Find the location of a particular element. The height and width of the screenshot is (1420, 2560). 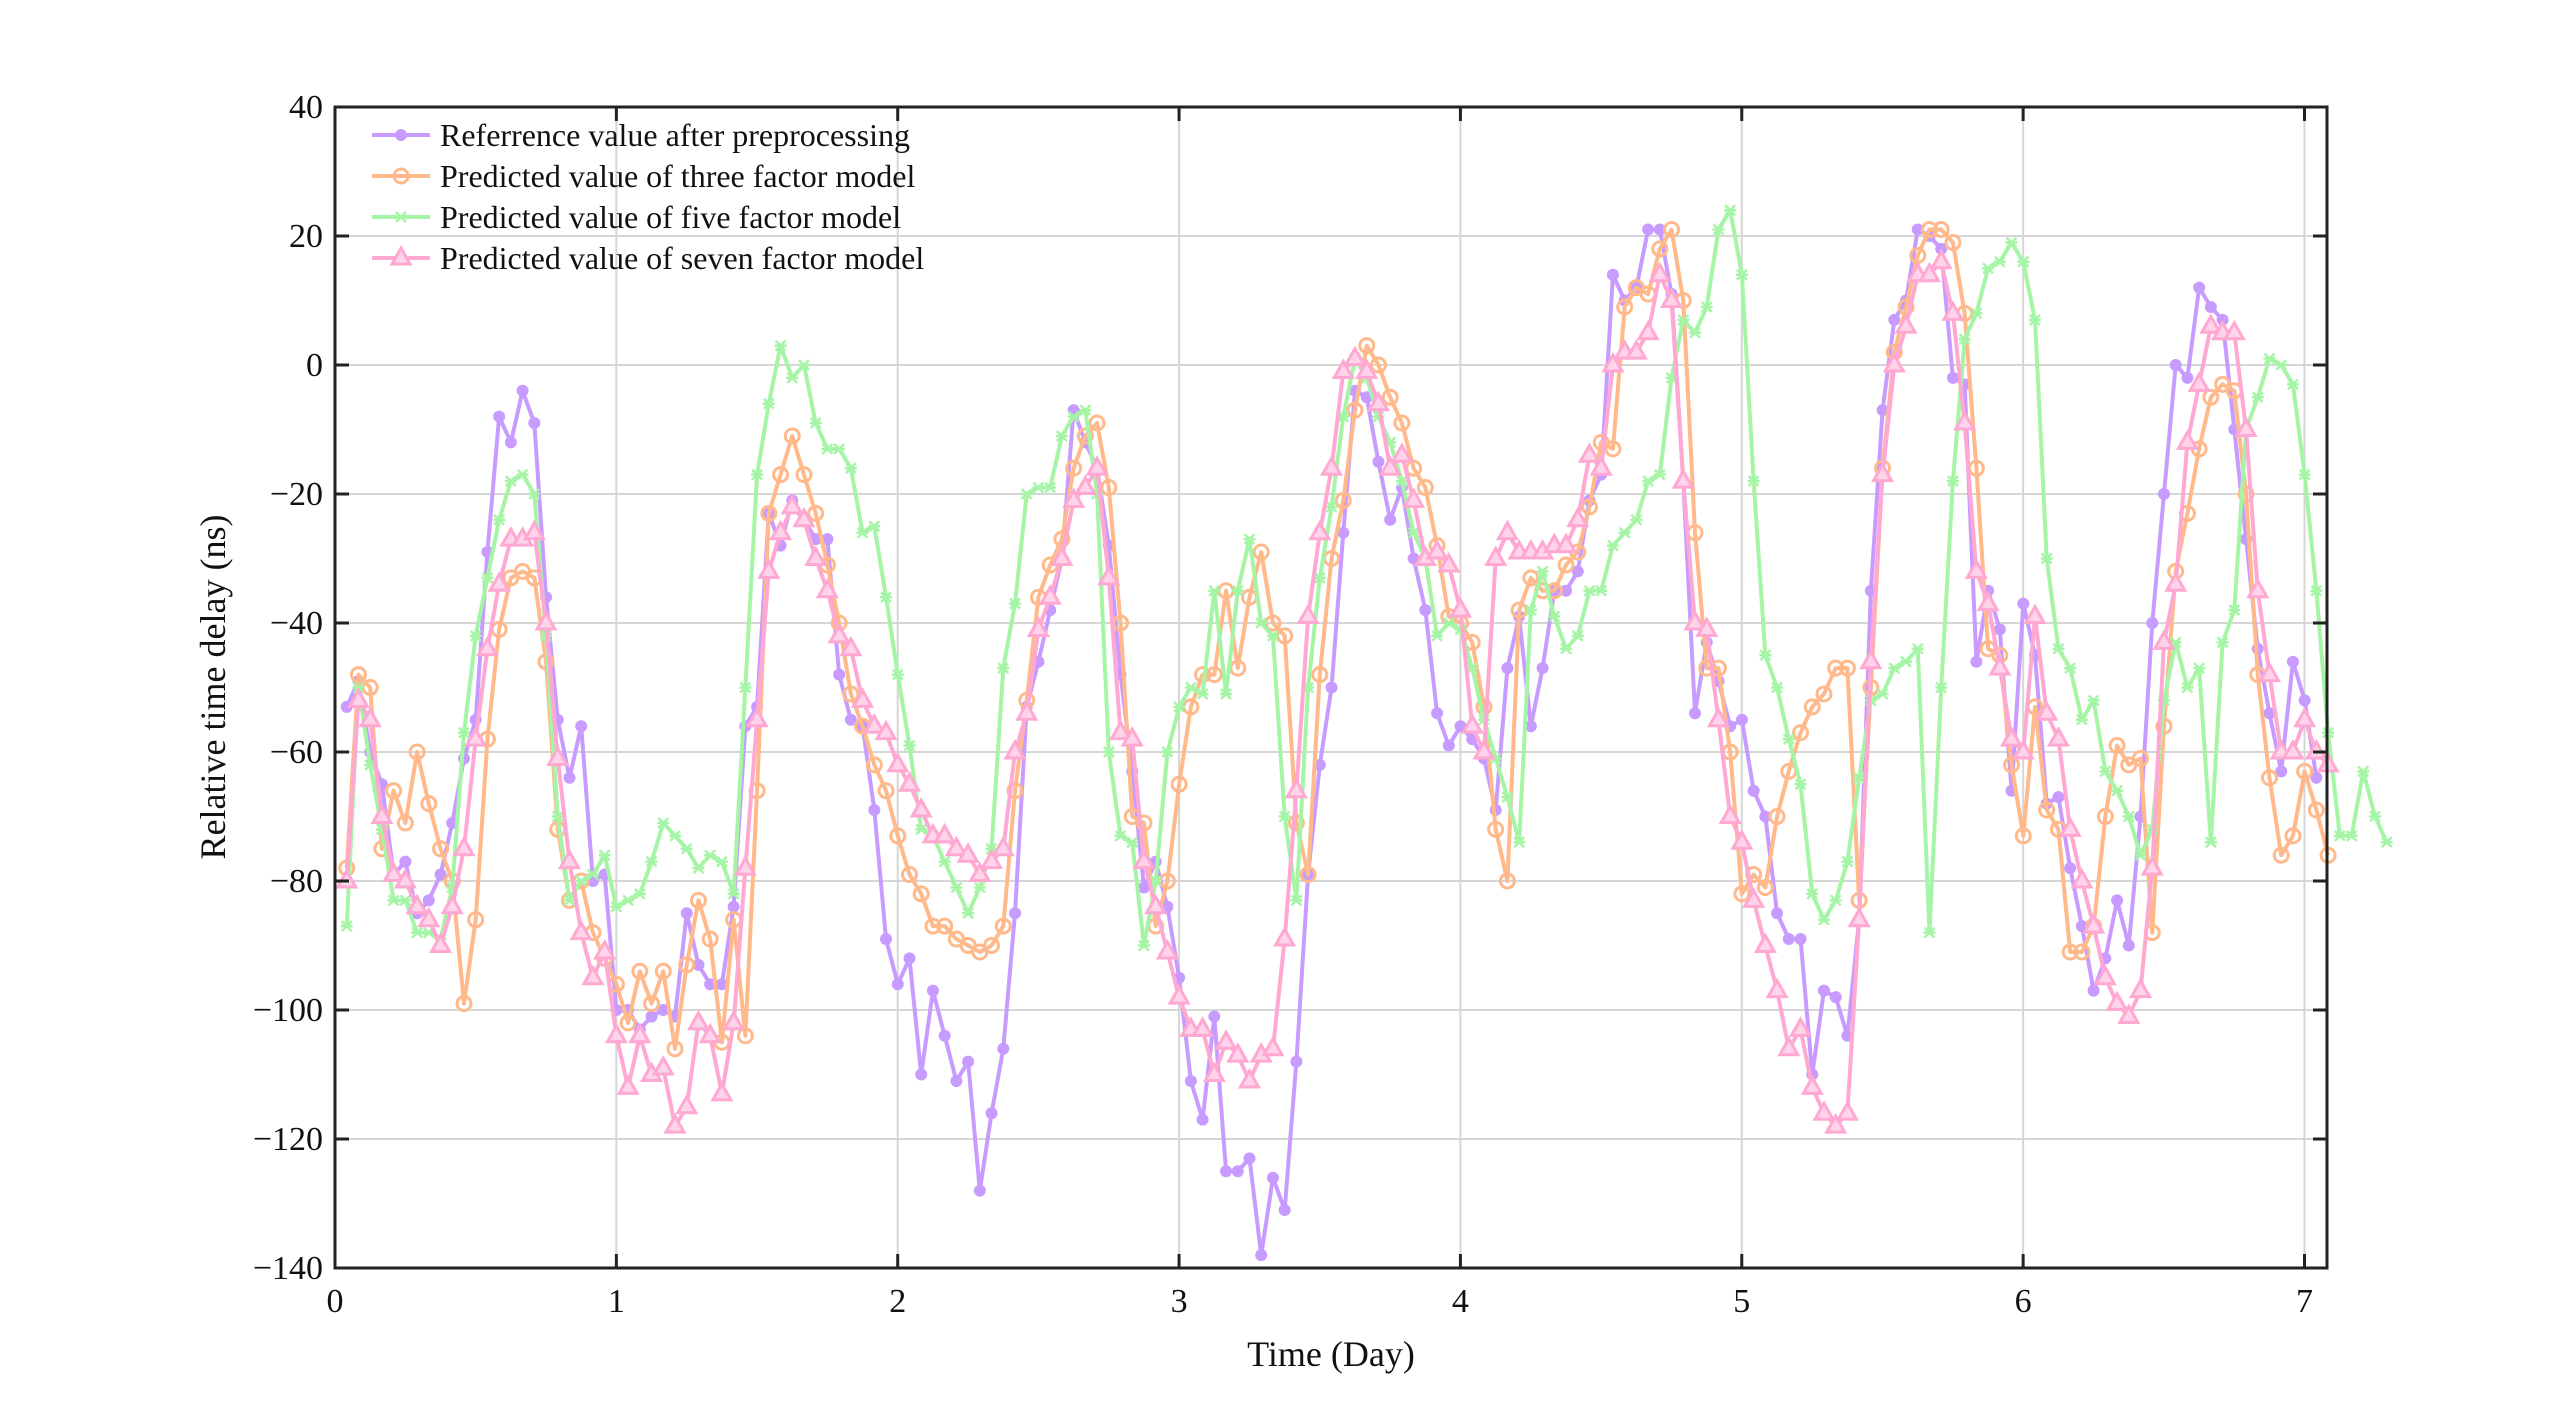

legend-item: Predicted value of three factor model is located at coordinates (643, 176).